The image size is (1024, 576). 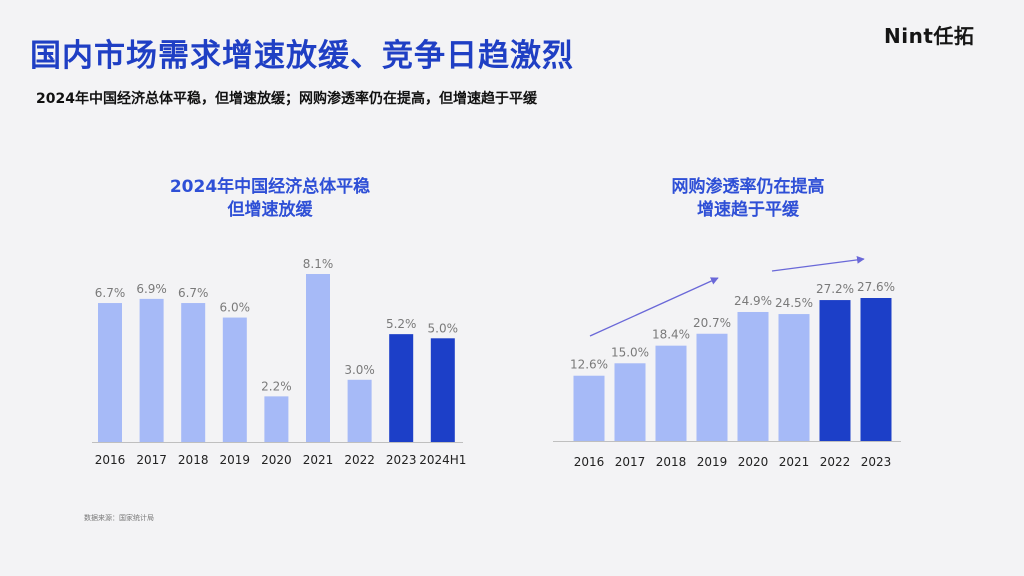 What do you see at coordinates (835, 462) in the screenshot?
I see `chart-2-tick-2022: 2022` at bounding box center [835, 462].